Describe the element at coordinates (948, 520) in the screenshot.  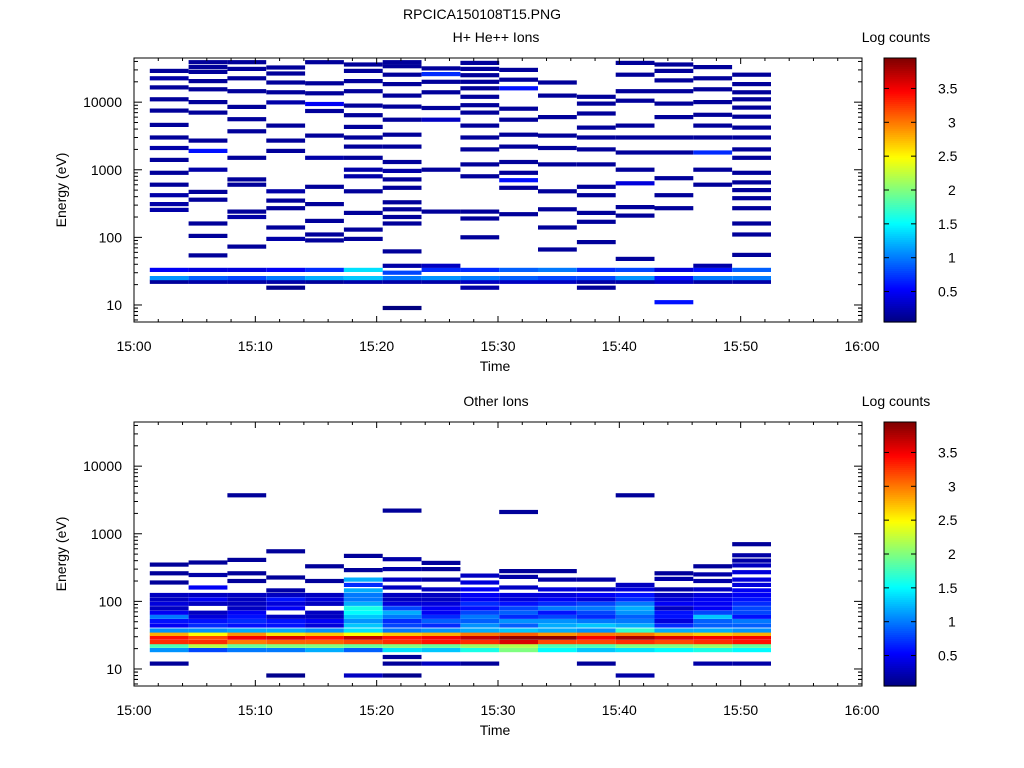
I see `colorbar-tick-label: 2.5` at that location.